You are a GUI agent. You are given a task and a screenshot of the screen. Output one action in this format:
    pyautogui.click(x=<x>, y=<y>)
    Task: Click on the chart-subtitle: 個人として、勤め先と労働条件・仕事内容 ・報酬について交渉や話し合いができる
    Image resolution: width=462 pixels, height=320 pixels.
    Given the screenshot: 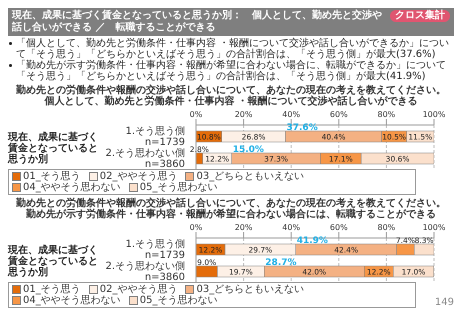 What is the action you would take?
    pyautogui.click(x=231, y=101)
    